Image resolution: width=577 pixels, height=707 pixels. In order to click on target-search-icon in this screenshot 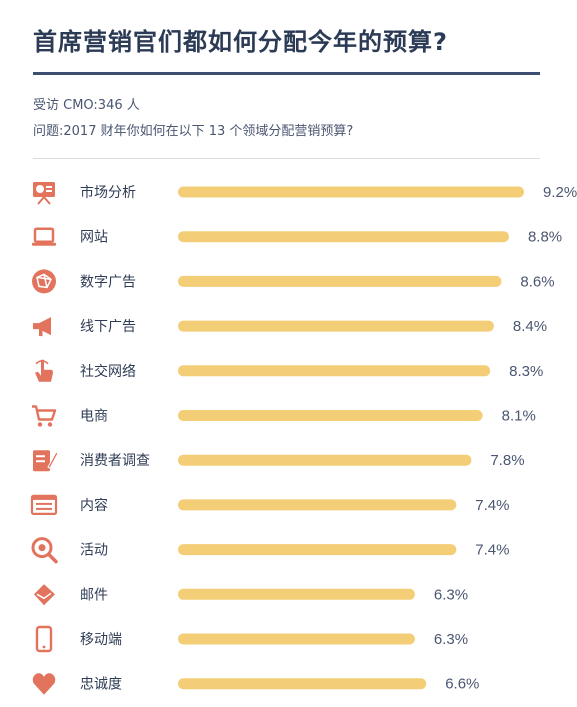, I will do `click(44, 550)`.